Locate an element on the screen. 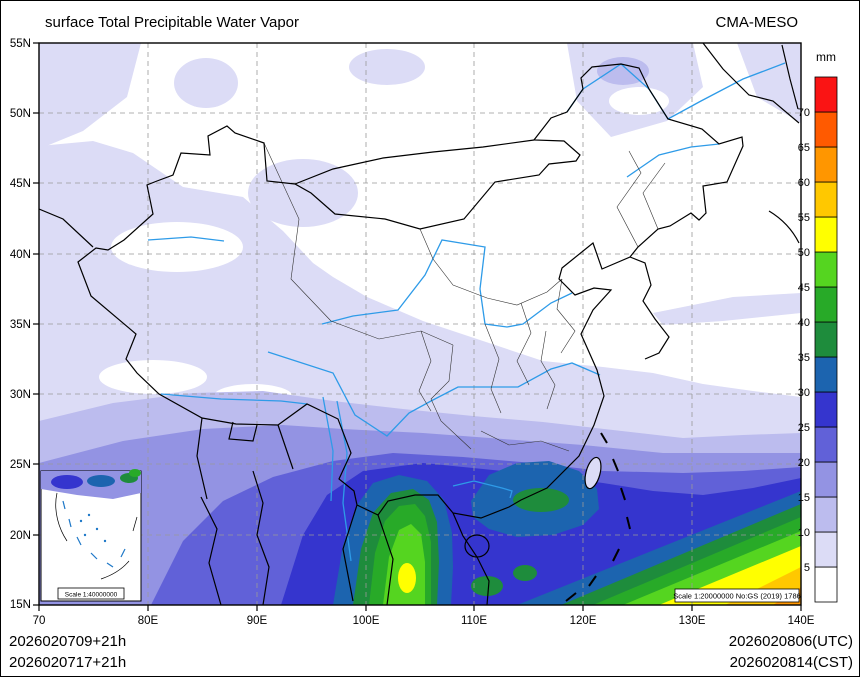 Image resolution: width=860 pixels, height=677 pixels. bhutan-border is located at coordinates (243, 431).